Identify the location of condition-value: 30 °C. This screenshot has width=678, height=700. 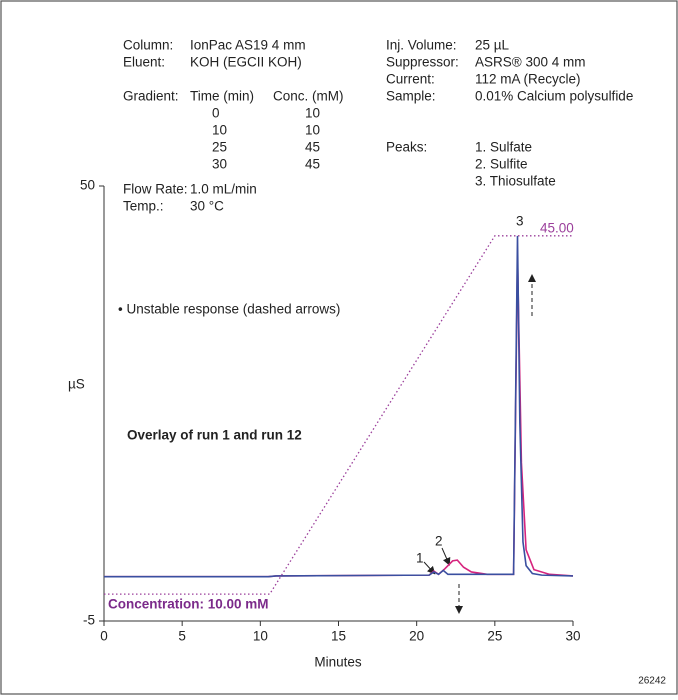
(207, 206).